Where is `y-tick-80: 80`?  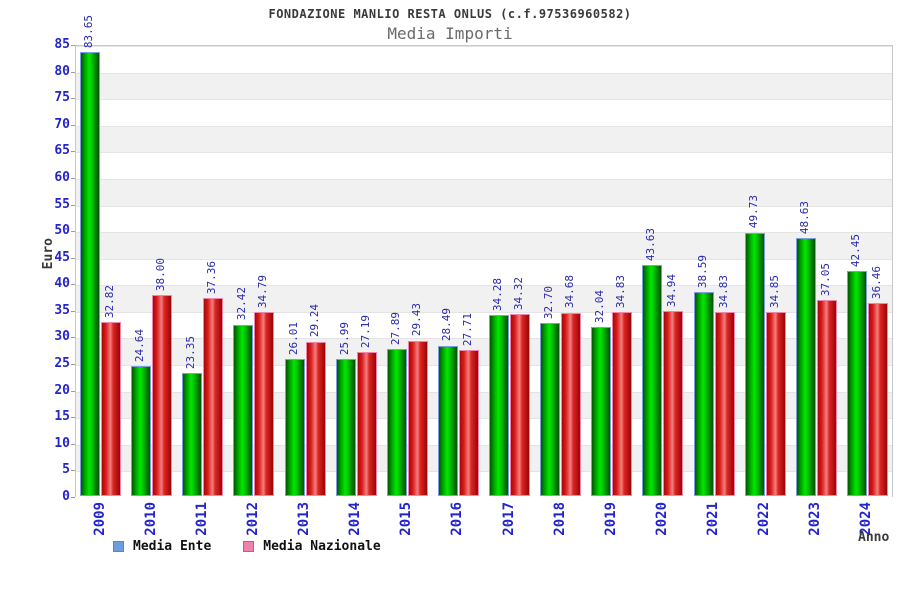 y-tick-80: 80 is located at coordinates (62, 71).